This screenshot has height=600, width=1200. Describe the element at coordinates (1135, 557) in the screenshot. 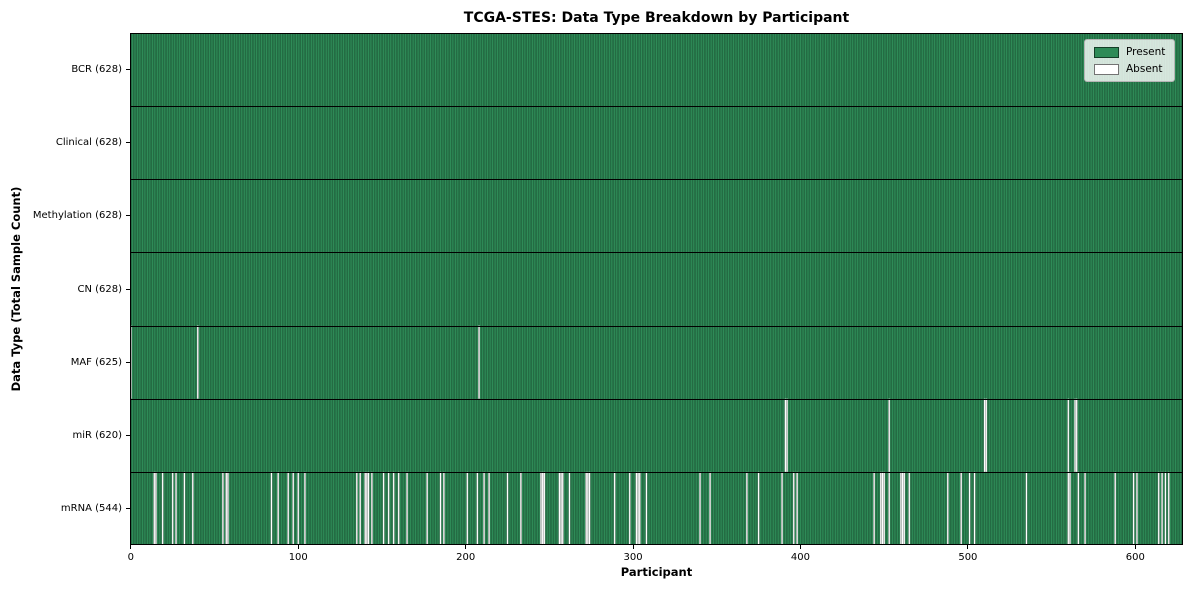

I see `x-tick-label: 600` at that location.